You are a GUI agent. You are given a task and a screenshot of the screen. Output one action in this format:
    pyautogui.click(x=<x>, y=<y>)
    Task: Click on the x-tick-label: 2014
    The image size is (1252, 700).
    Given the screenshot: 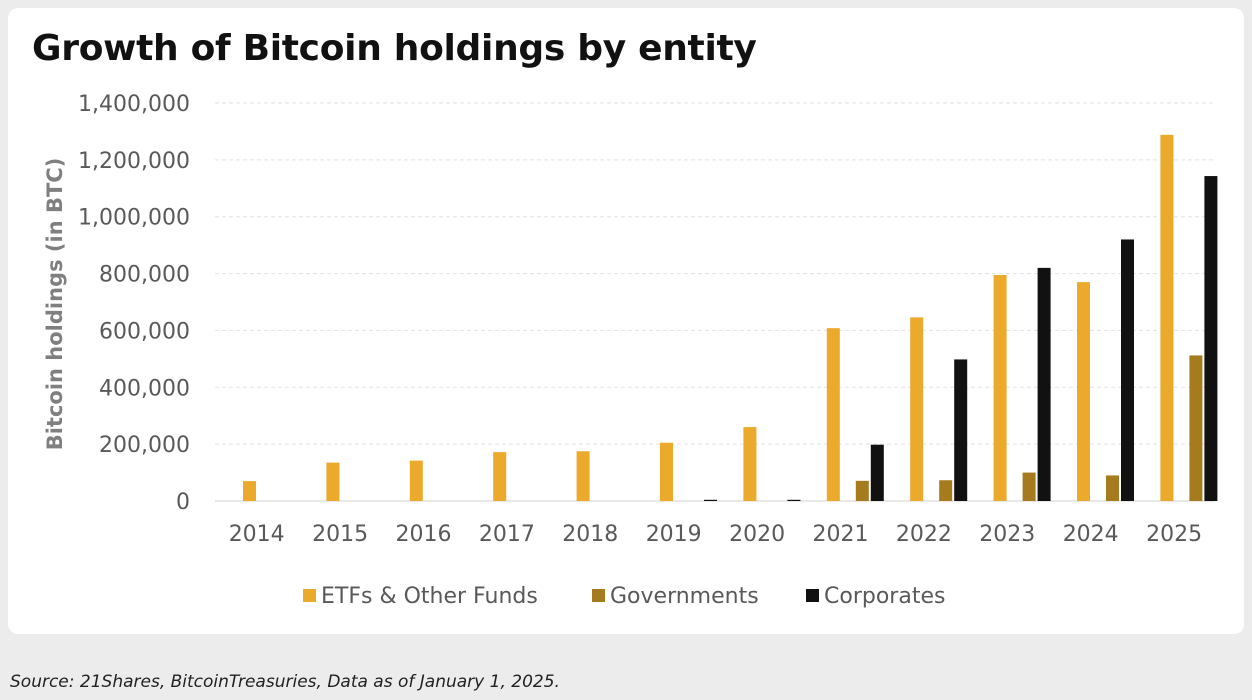 What is the action you would take?
    pyautogui.click(x=257, y=534)
    